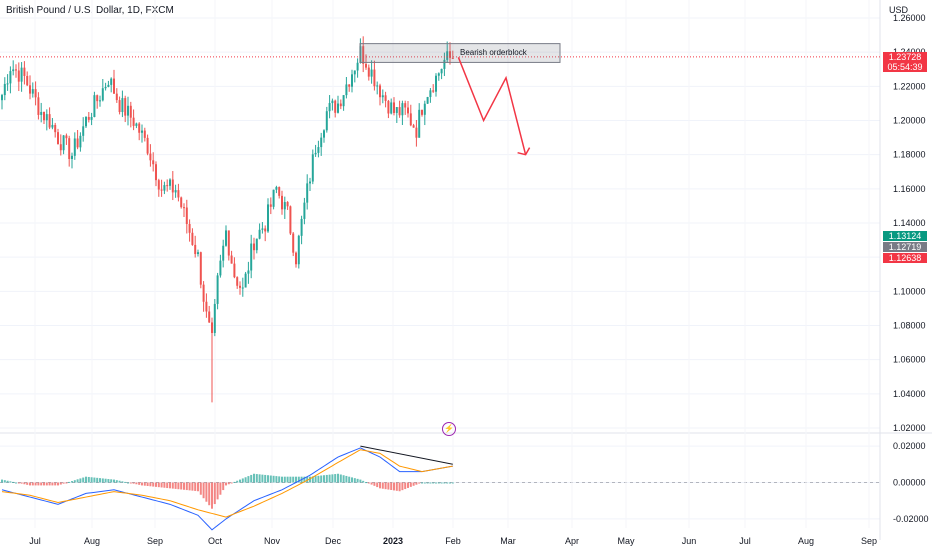  What do you see at coordinates (272, 541) in the screenshot?
I see `time-tick-label: Nov` at bounding box center [272, 541].